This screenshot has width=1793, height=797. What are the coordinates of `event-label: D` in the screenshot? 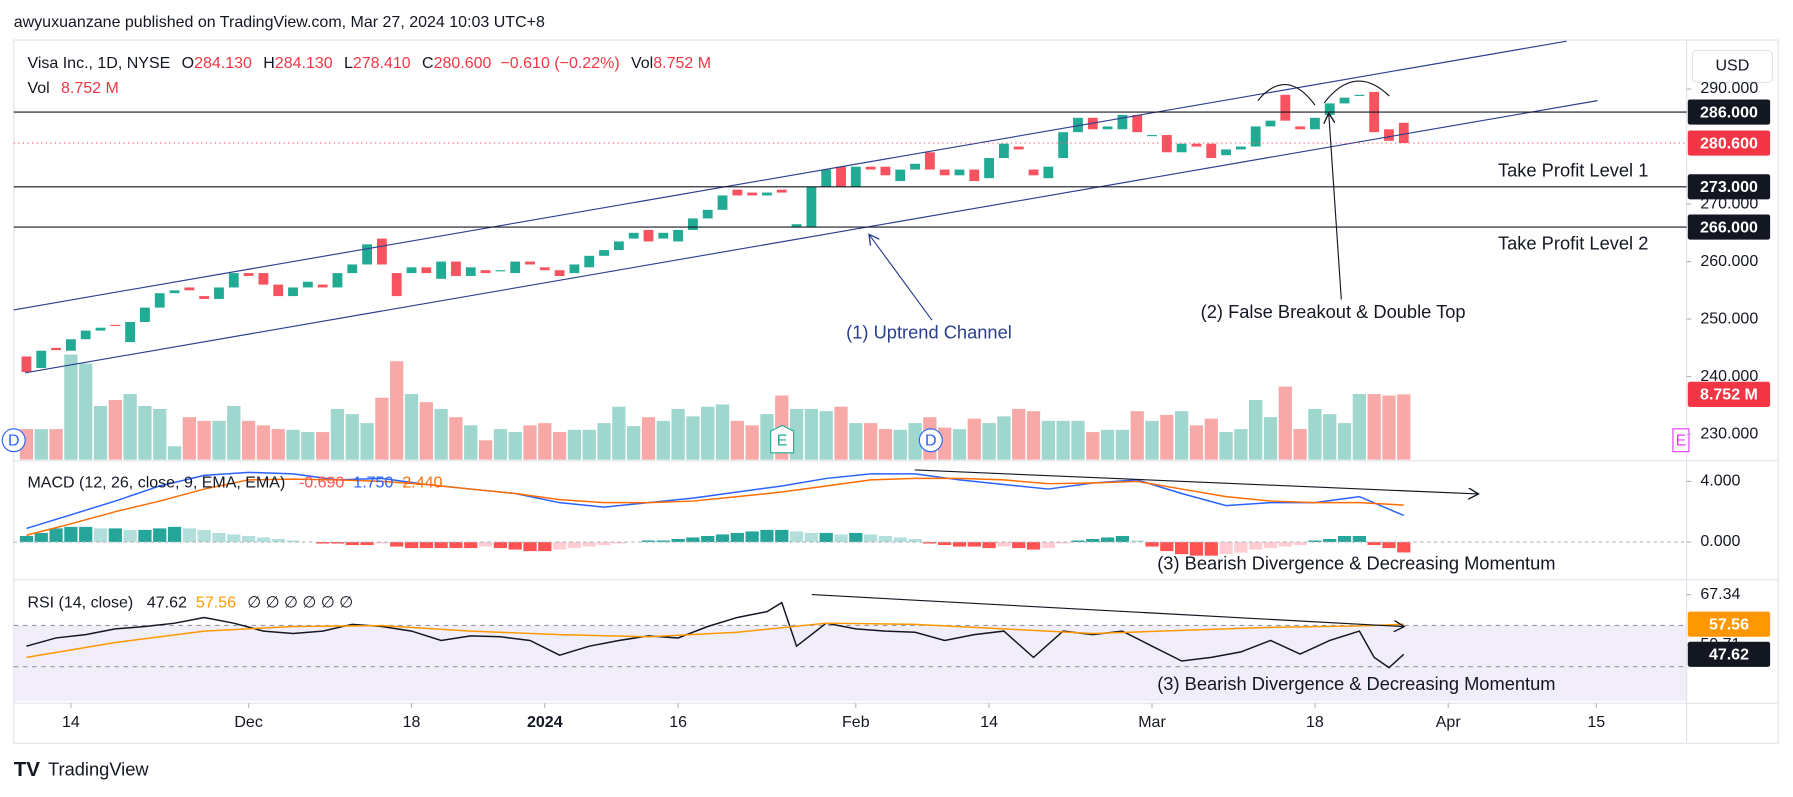 It's located at (14, 441).